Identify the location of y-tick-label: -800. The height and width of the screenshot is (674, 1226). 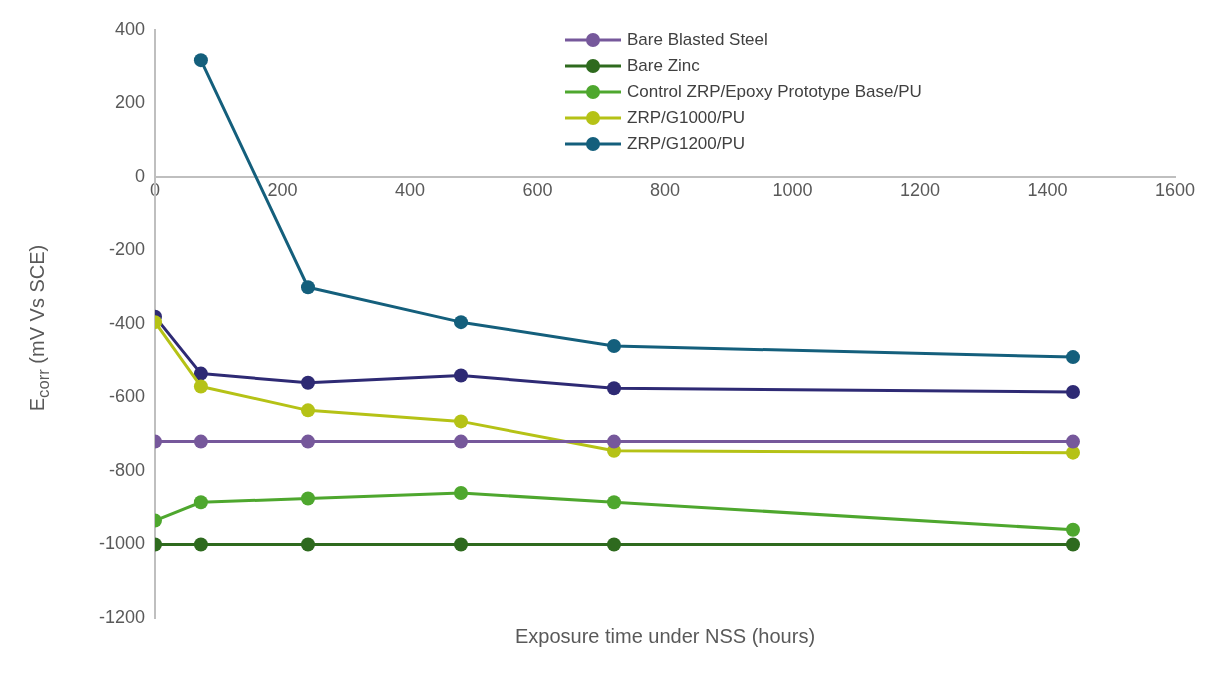
(126, 469).